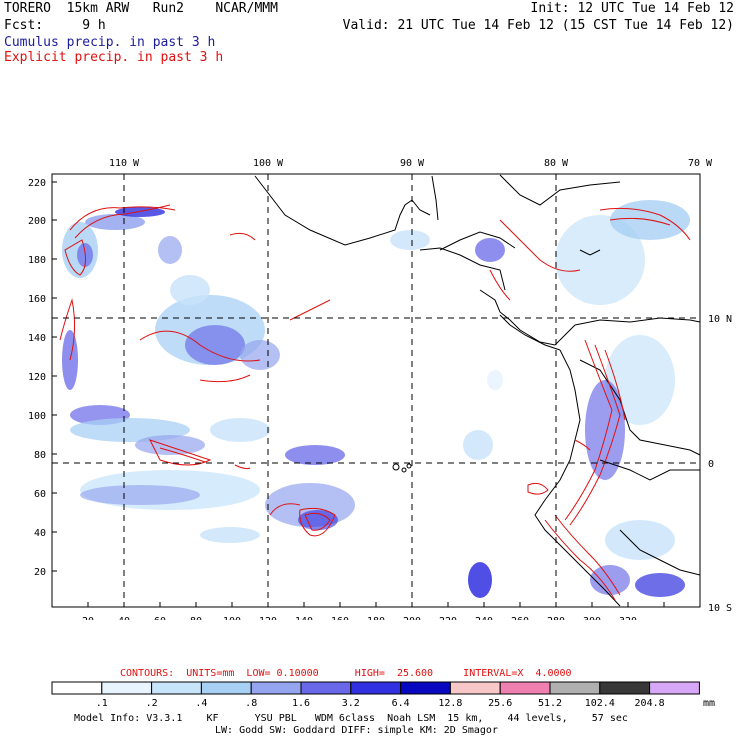 The width and height of the screenshot is (740, 740). I want to click on color-bar-level-label: .4, so click(201, 703).